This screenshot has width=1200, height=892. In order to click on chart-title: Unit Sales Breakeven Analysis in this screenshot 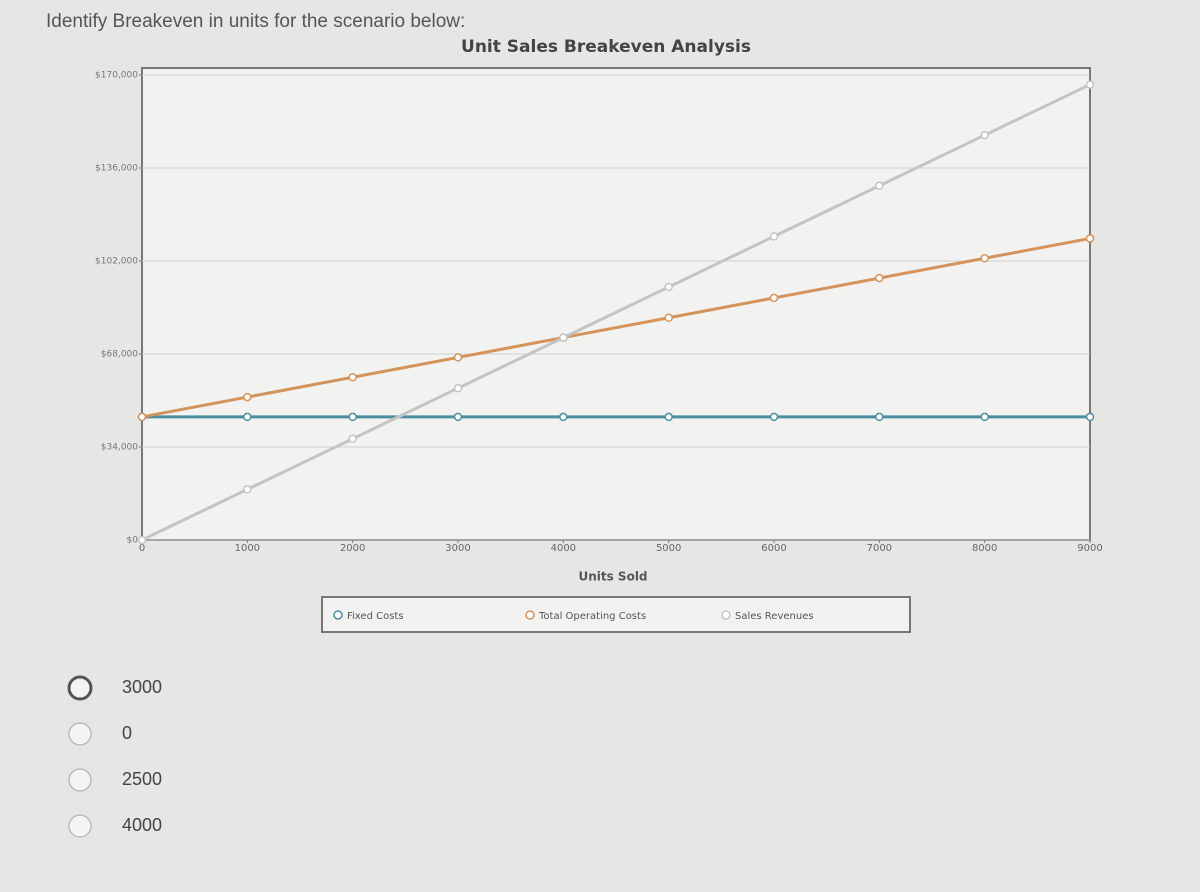, I will do `click(606, 47)`.